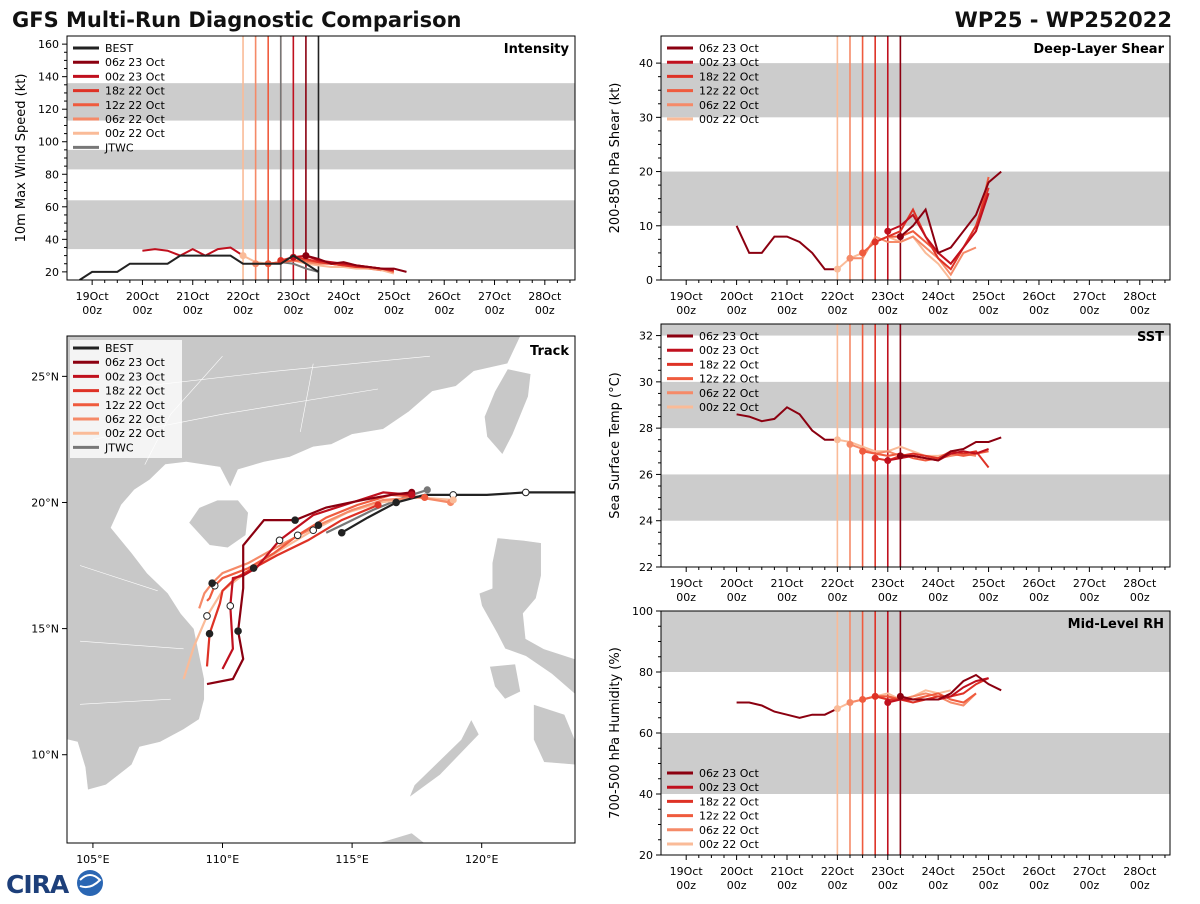 This screenshot has height=904, width=1200. Describe the element at coordinates (526, 616) in the screenshot. I see `land-luzon` at that location.